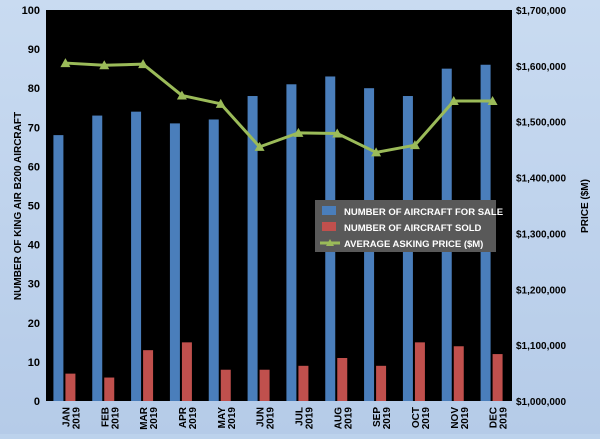 The height and width of the screenshot is (439, 600). What do you see at coordinates (18, 206) in the screenshot?
I see `y-axis-title: NUMBER OF KING AIR B200 AIRCRAFT` at bounding box center [18, 206].